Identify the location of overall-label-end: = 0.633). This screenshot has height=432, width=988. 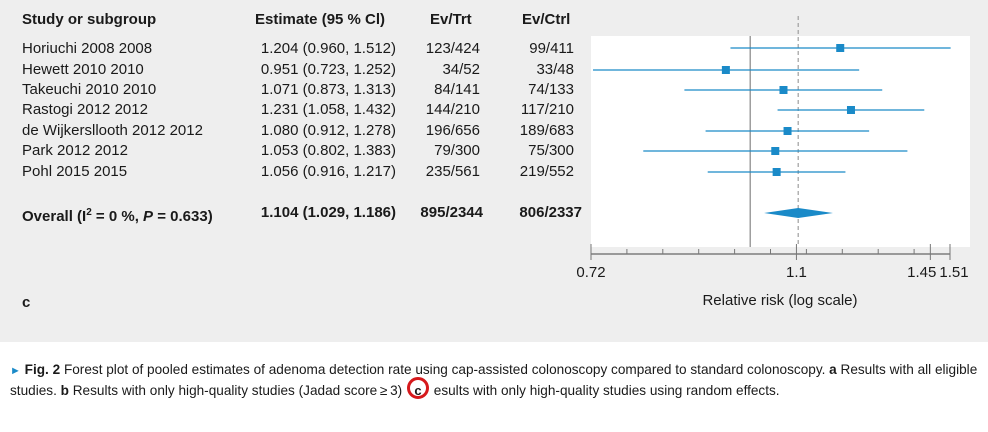
(183, 216).